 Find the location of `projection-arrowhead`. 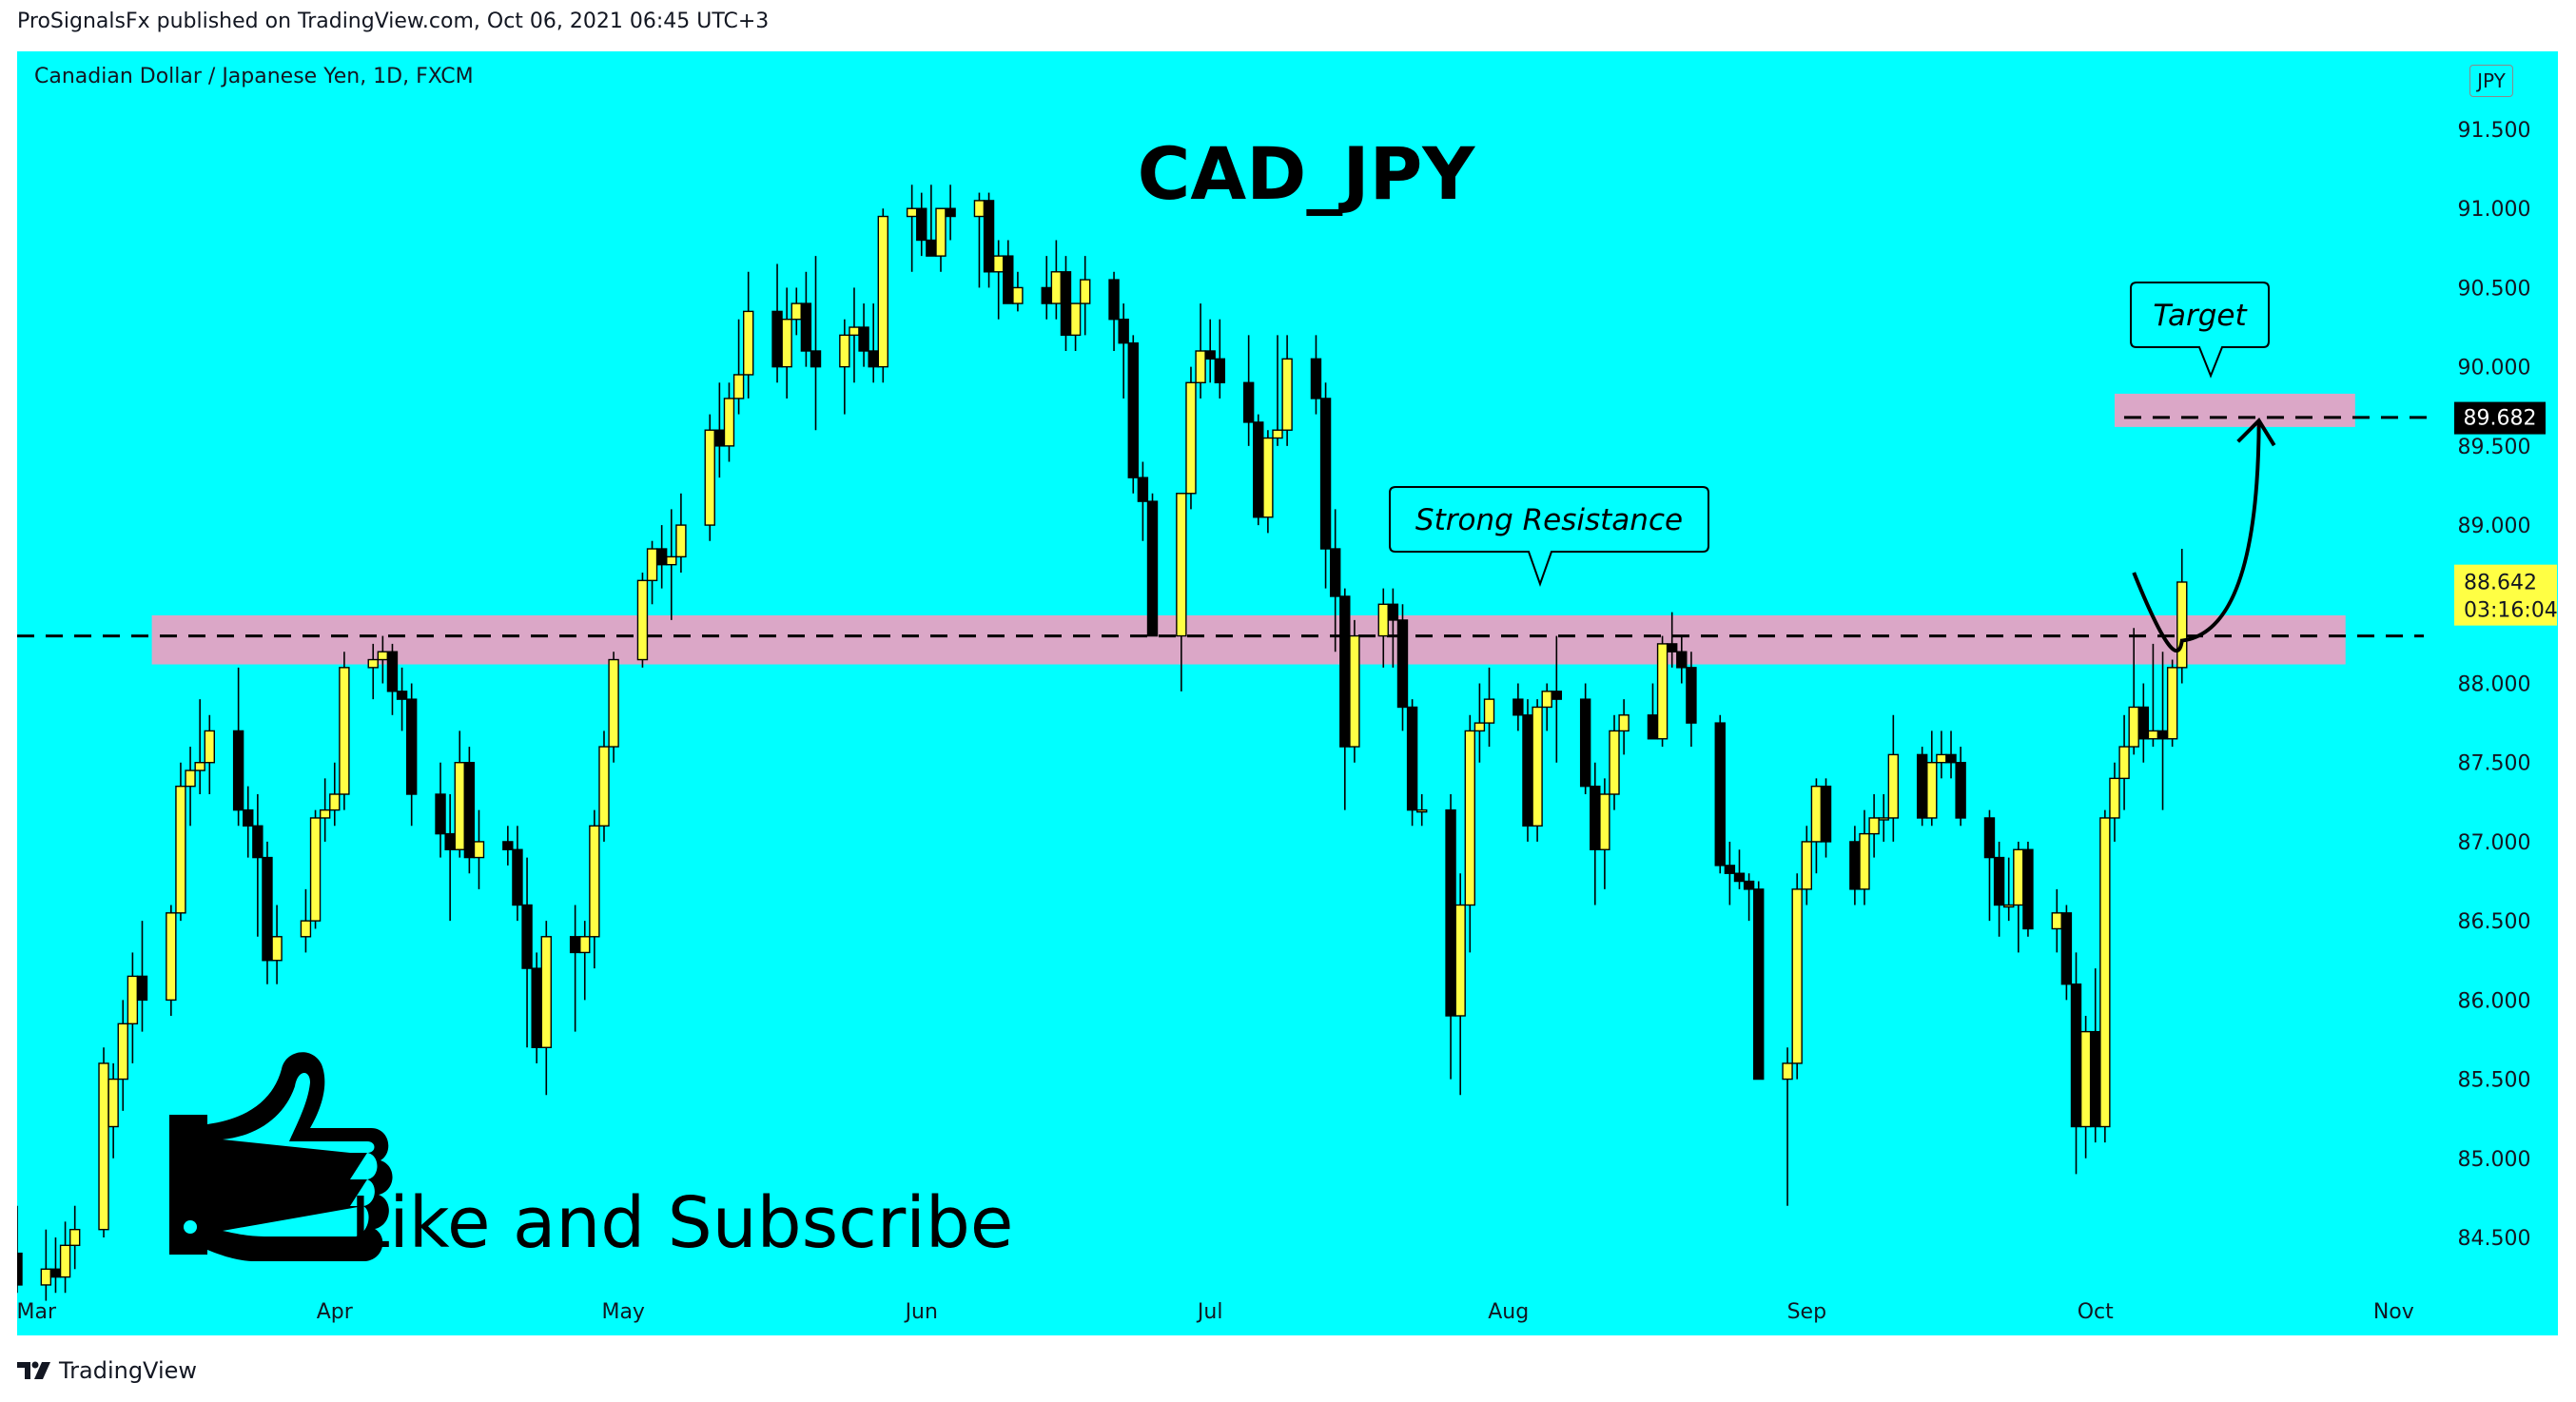

projection-arrowhead is located at coordinates (2256, 432).